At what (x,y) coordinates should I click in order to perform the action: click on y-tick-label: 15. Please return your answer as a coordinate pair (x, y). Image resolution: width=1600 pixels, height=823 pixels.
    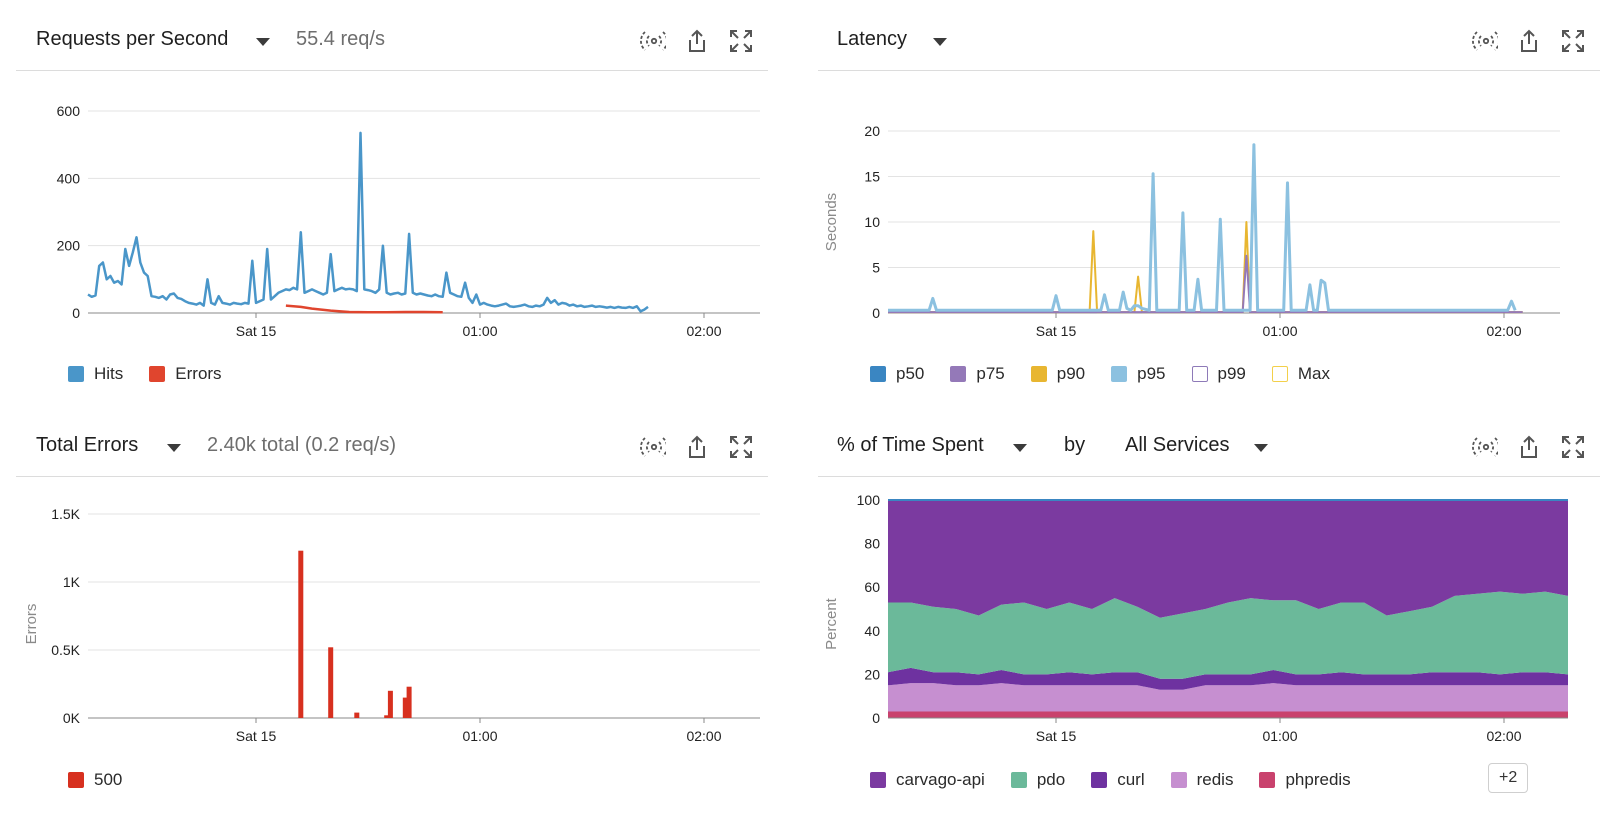
    Looking at the image, I should click on (872, 177).